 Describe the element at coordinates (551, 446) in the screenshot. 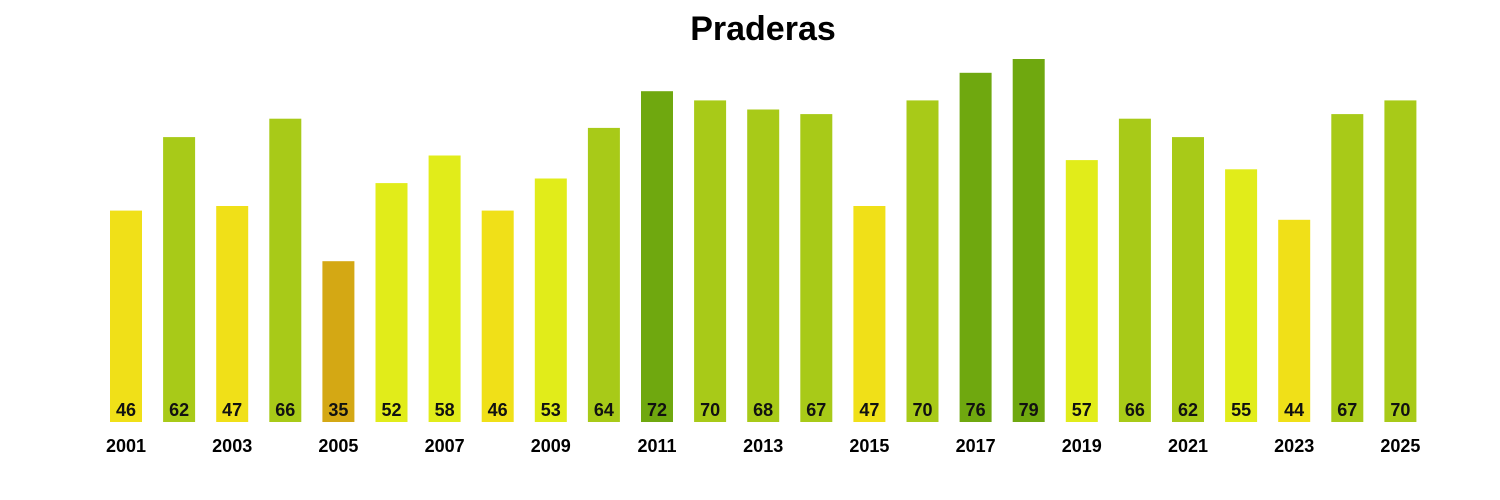

I see `x-tick-label: 2009` at that location.